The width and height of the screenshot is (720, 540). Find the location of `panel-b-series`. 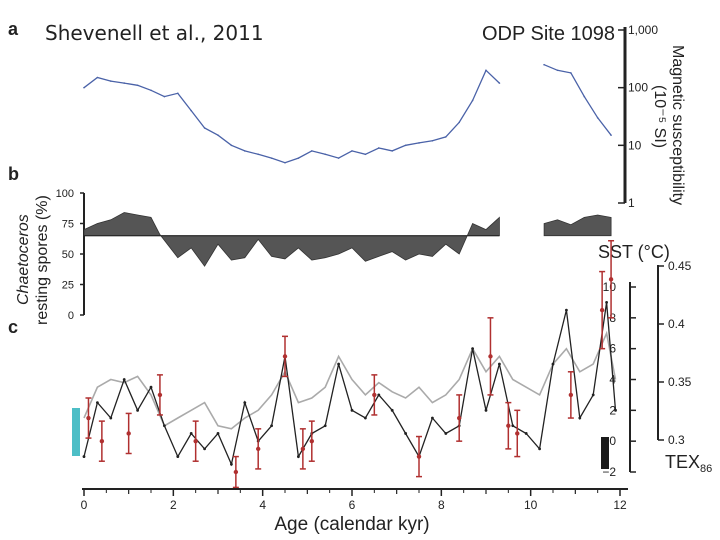

panel-b-series is located at coordinates (347, 239).